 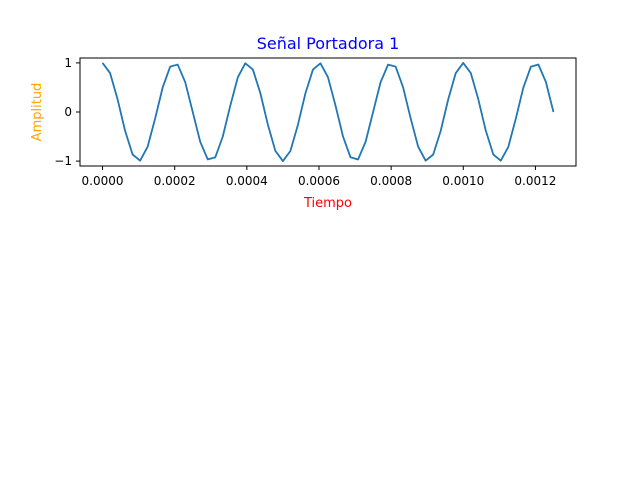 I want to click on x-tick-label: 0.0000, so click(x=103, y=181).